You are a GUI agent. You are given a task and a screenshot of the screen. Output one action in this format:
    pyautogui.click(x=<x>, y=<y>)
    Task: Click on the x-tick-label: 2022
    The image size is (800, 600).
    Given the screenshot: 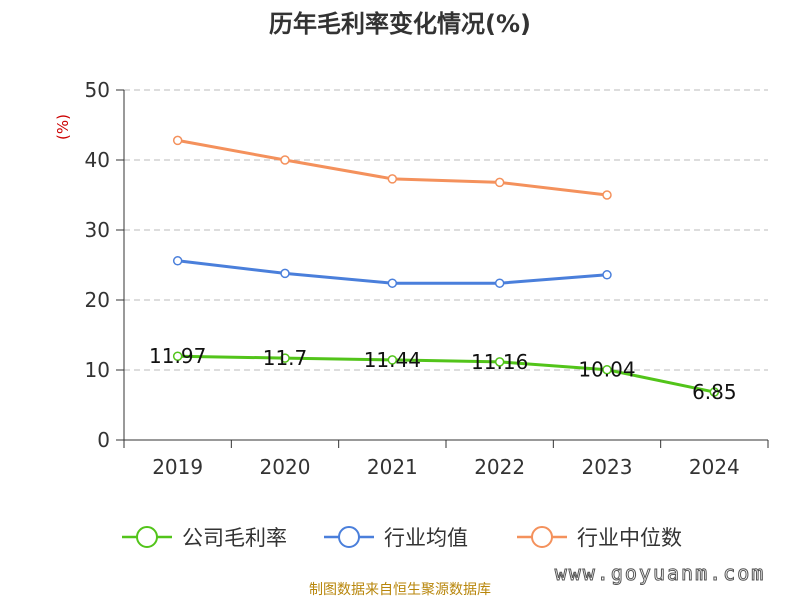 What is the action you would take?
    pyautogui.click(x=499, y=467)
    